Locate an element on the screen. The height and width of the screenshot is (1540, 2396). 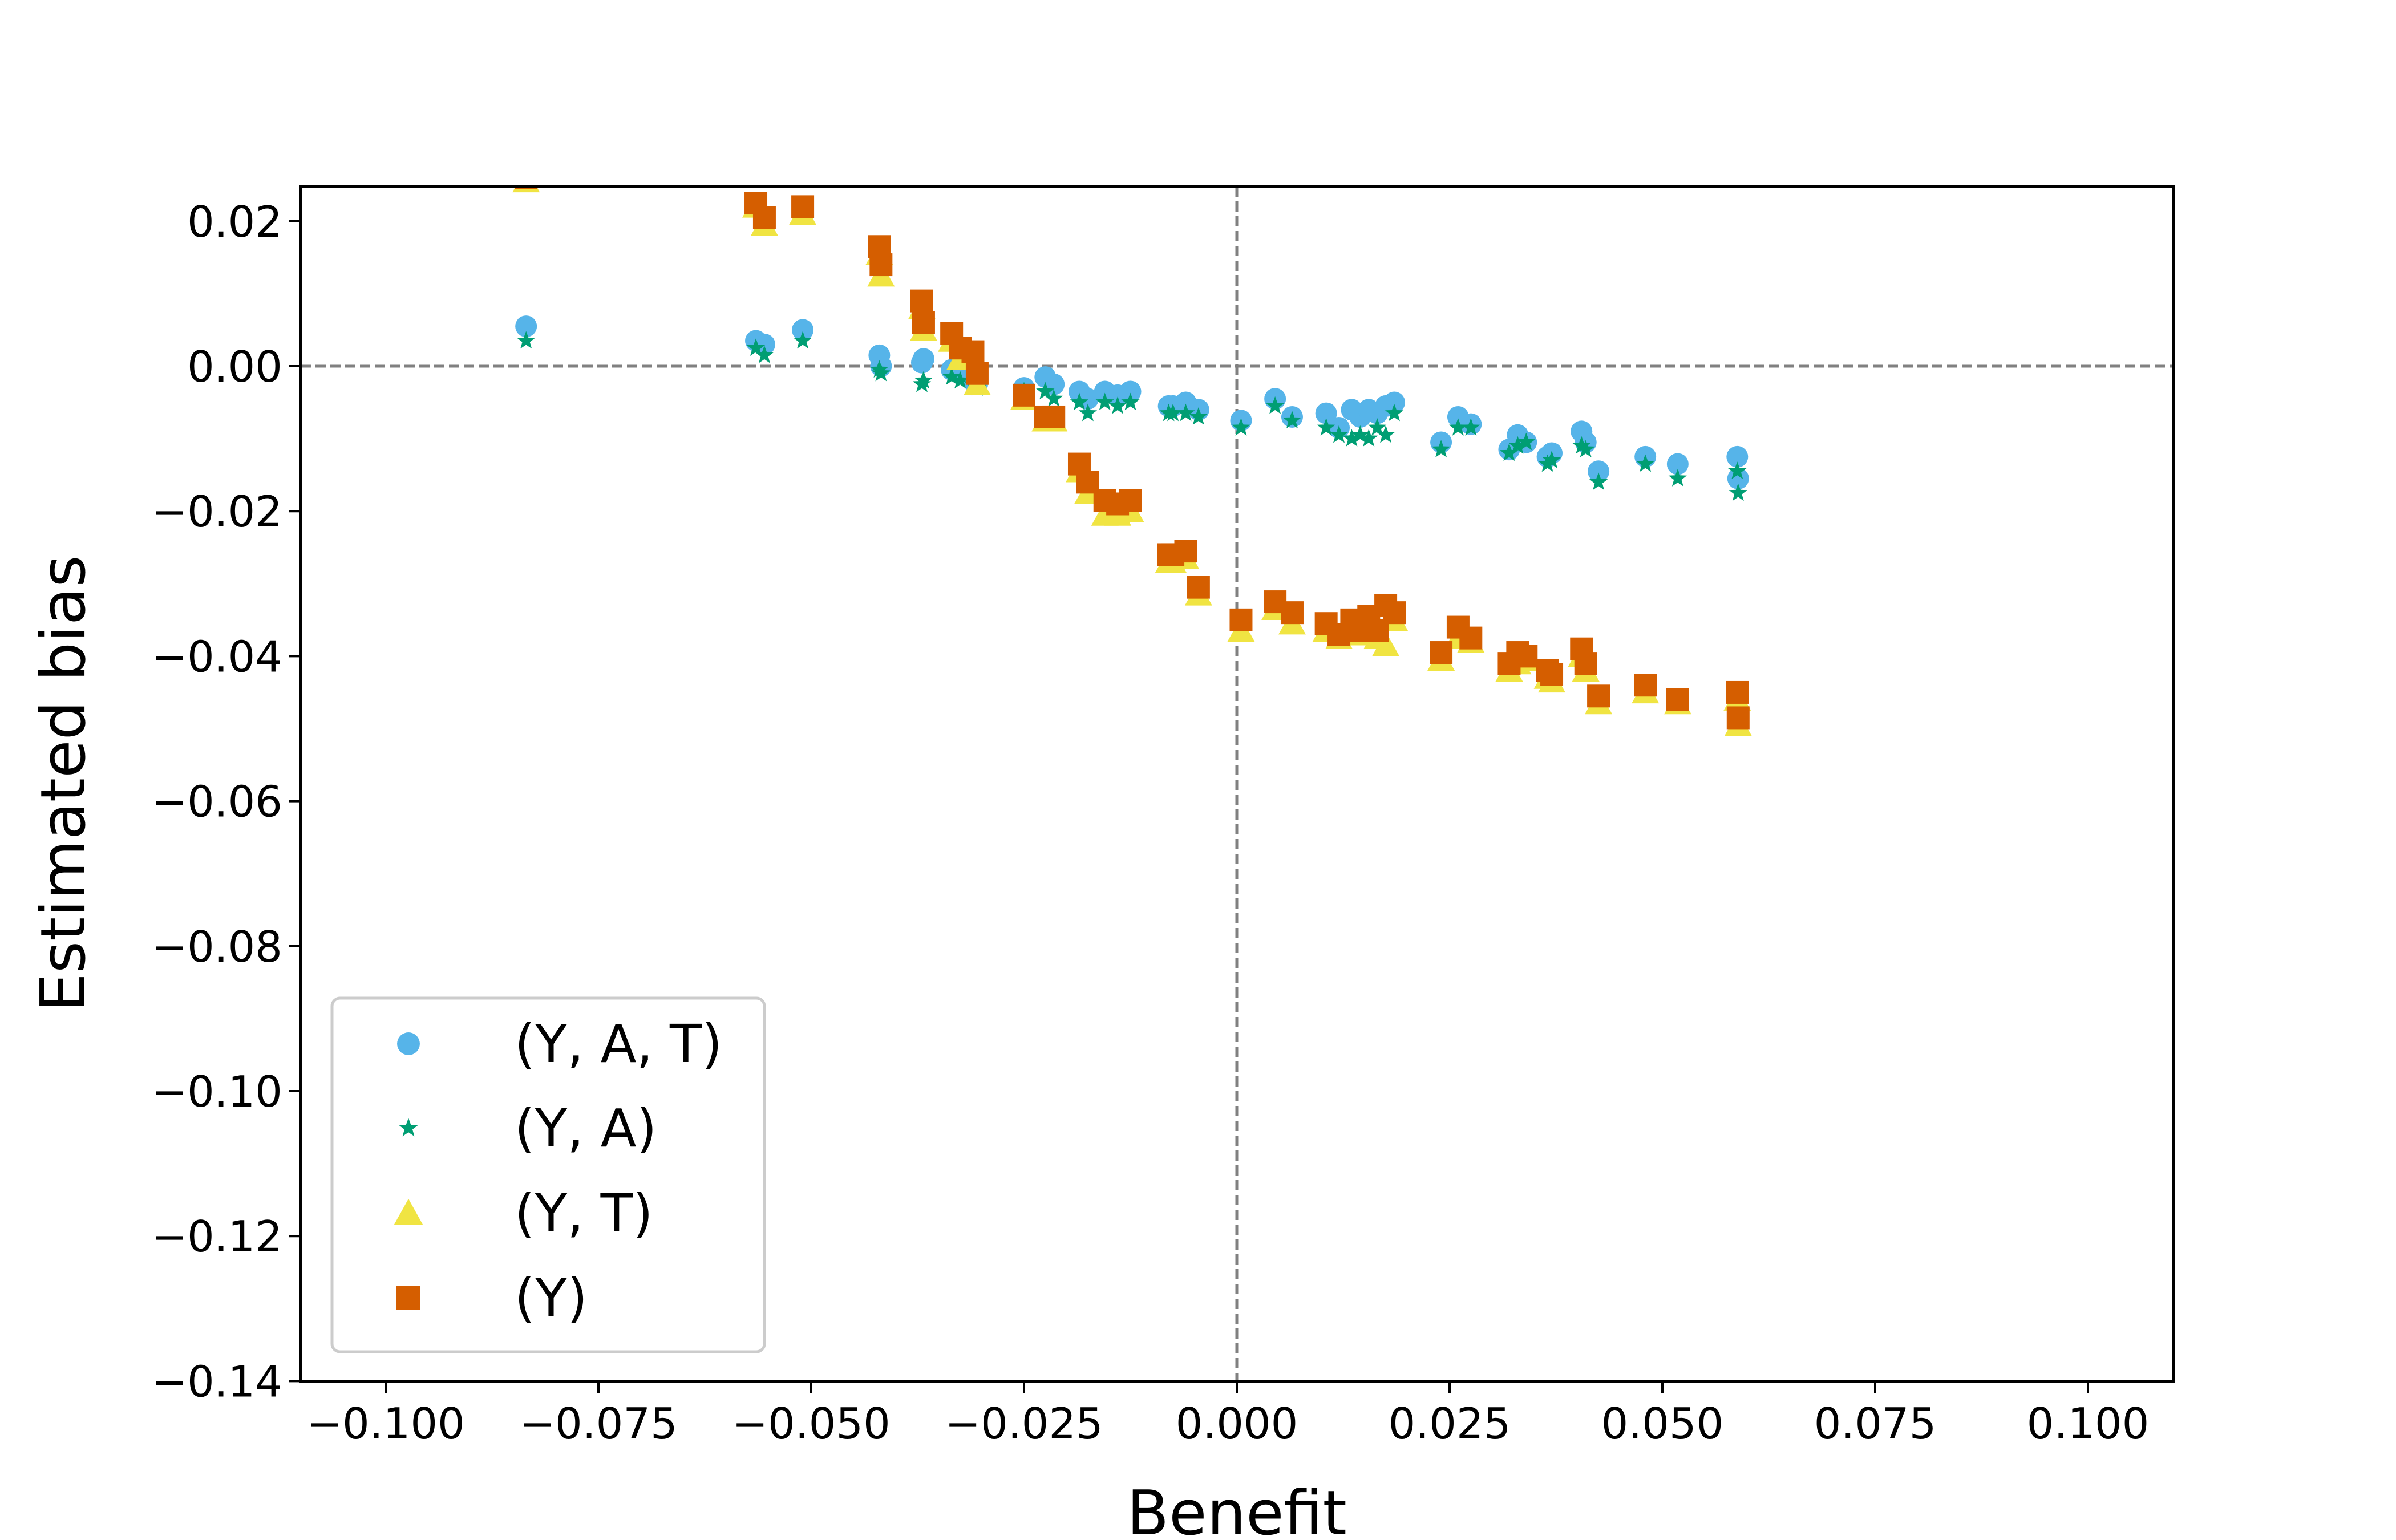
legend-label: (Y, A, T) is located at coordinates (618, 1045).